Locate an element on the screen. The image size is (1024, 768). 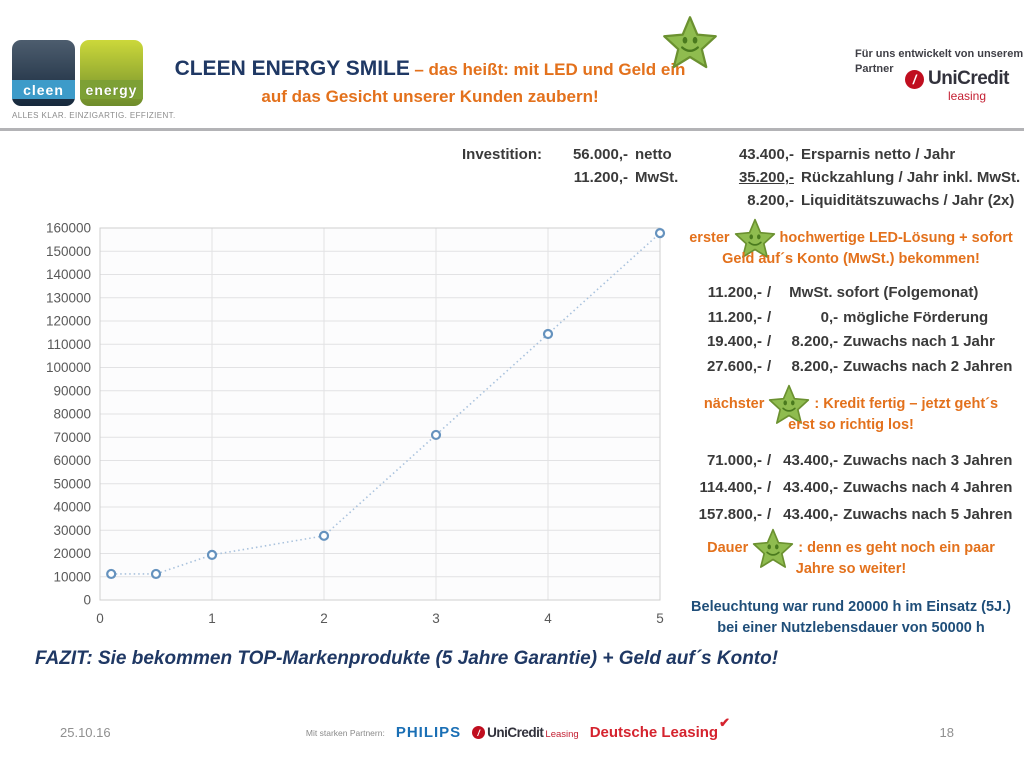
section-heading: : Kredit fertig – jetzt geht´s is located at coordinates (906, 403).